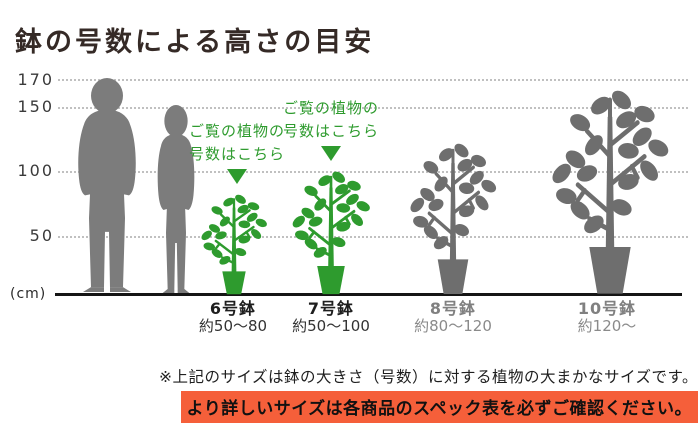 Image resolution: width=700 pixels, height=430 pixels. What do you see at coordinates (28, 294) in the screenshot?
I see `axis-unit-label: (cm)` at bounding box center [28, 294].